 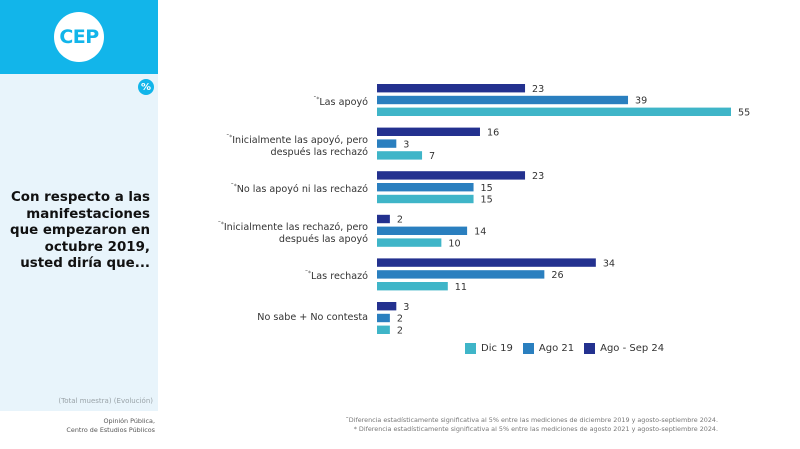 What do you see at coordinates (319, 152) in the screenshot?
I see `category-label-line: después las rechazó` at bounding box center [319, 152].